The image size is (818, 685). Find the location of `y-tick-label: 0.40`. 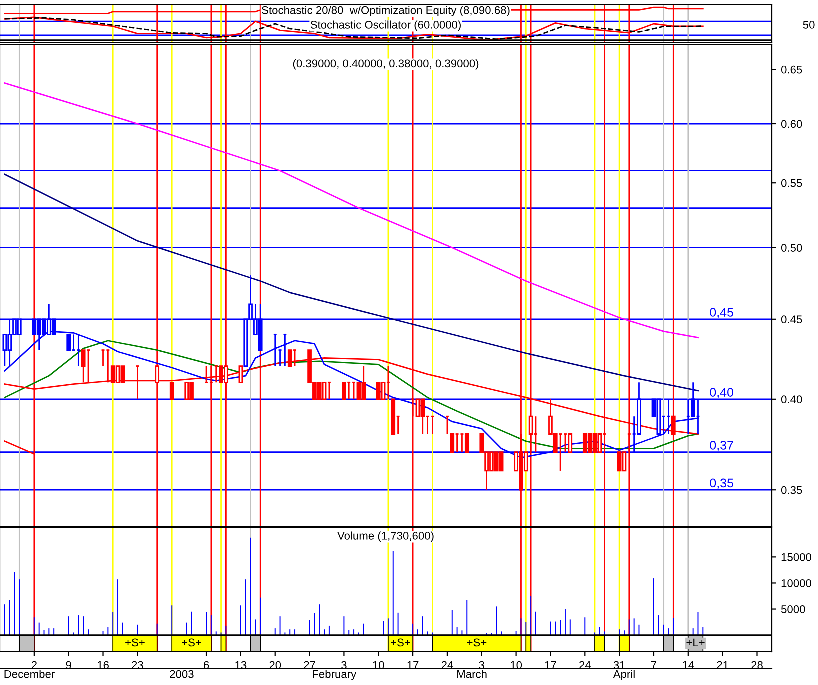

y-tick-label: 0.40 is located at coordinates (791, 400).